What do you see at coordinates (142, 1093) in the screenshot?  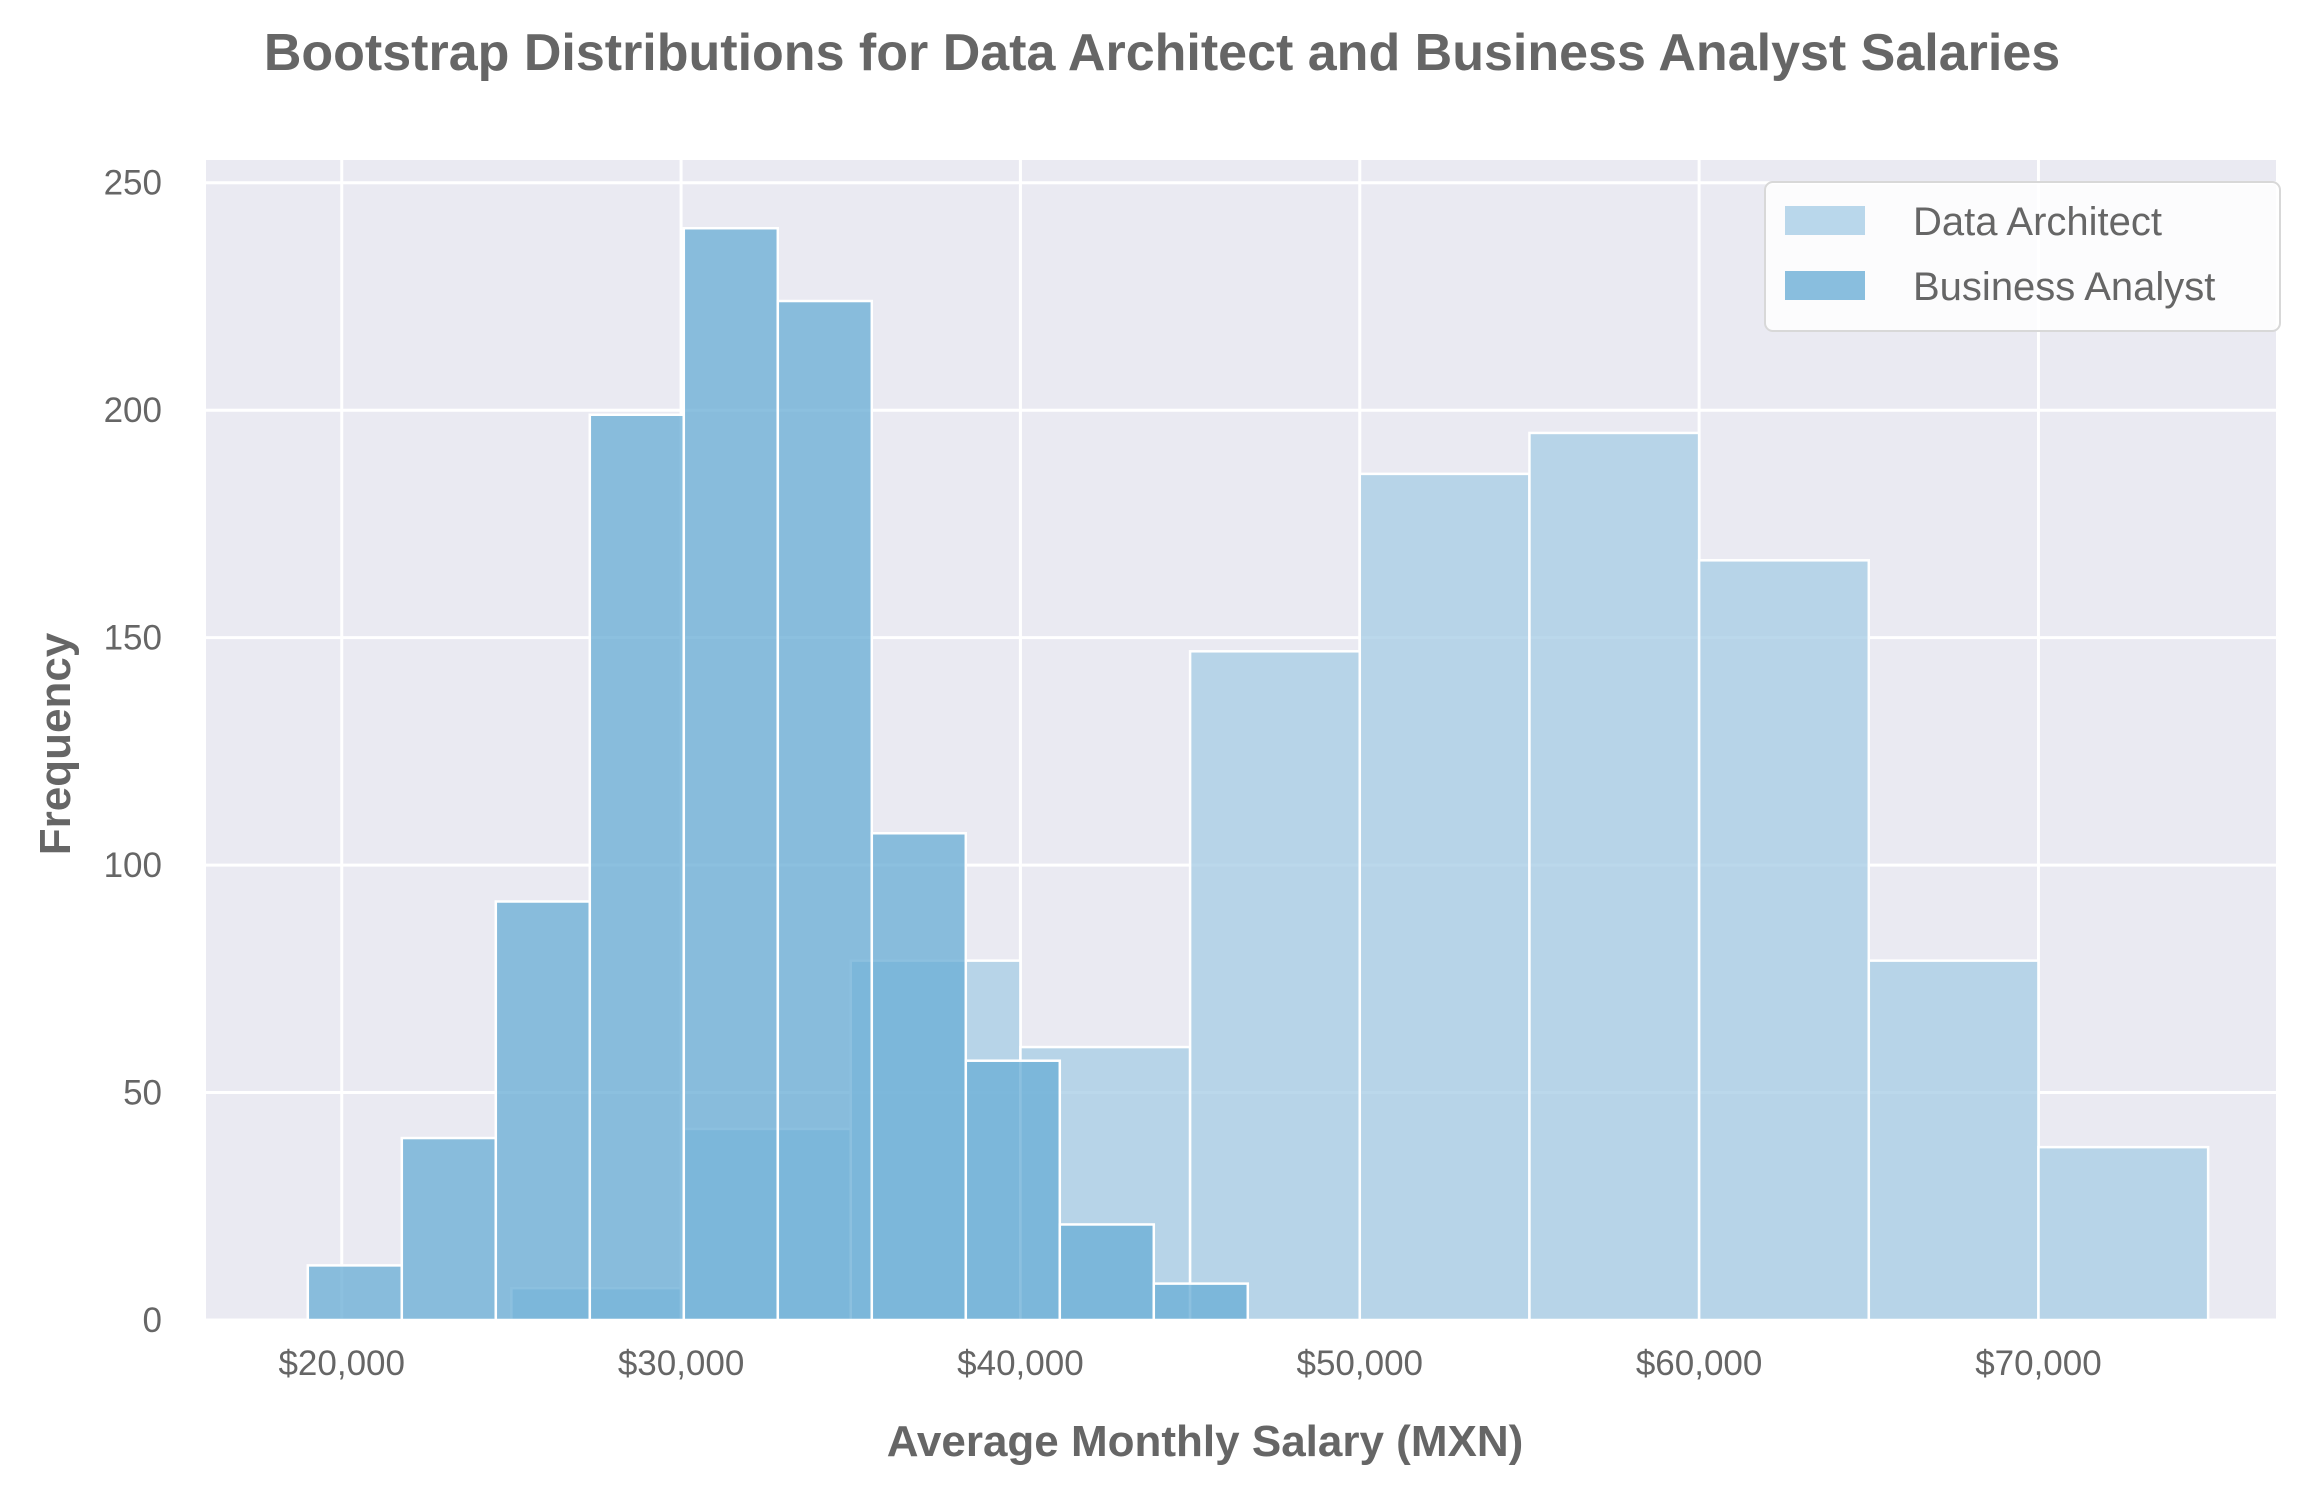 I see `y-tick-label: 50` at bounding box center [142, 1093].